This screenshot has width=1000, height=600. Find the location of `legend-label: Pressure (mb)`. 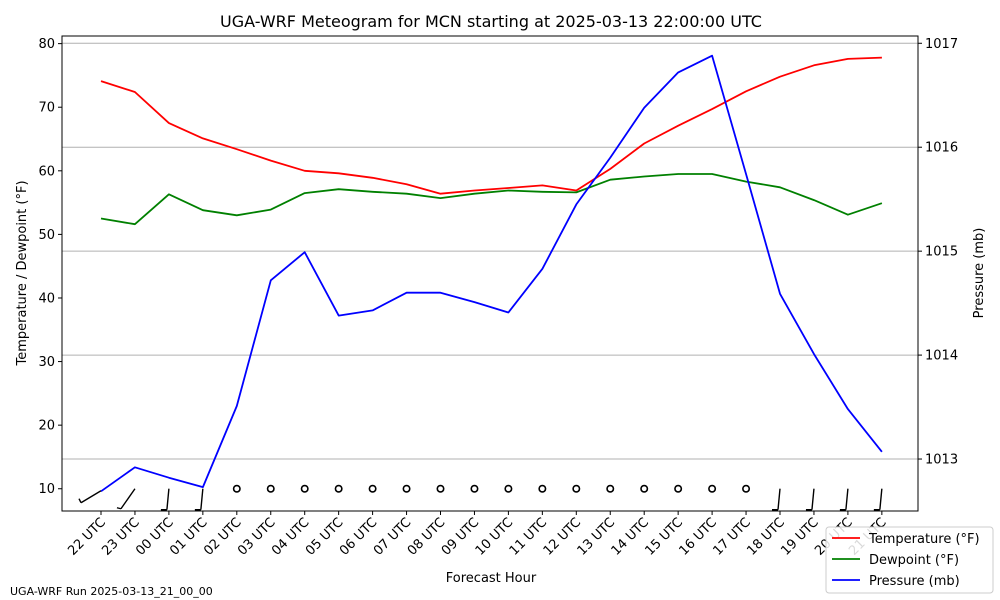

legend-label: Pressure (mb) is located at coordinates (914, 581).